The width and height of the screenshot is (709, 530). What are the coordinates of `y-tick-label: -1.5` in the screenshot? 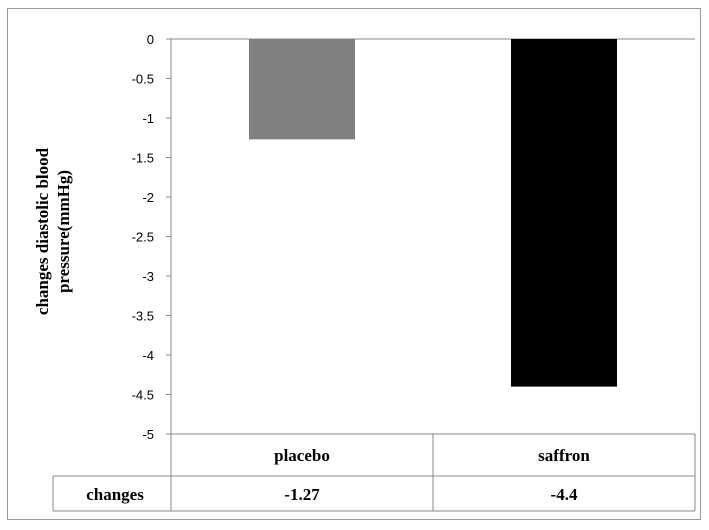 It's located at (143, 158).